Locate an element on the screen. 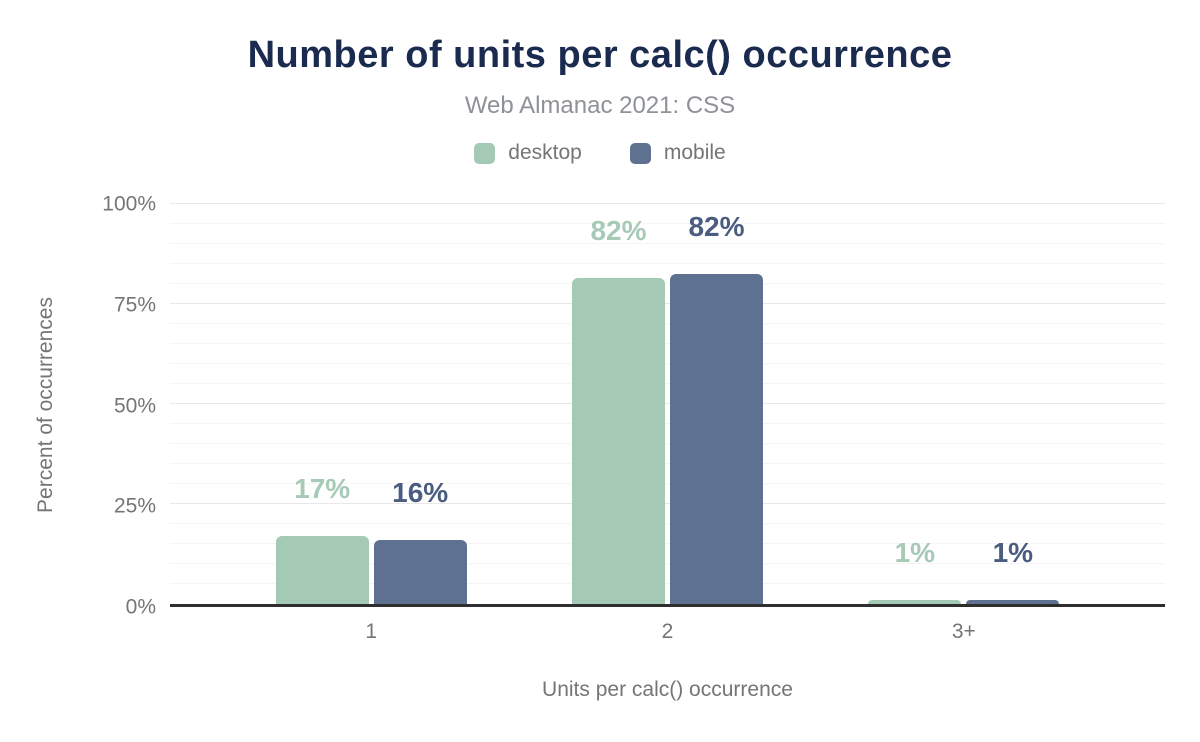 The image size is (1200, 742). bar-group-2: 82% 82% is located at coordinates (667, 404).